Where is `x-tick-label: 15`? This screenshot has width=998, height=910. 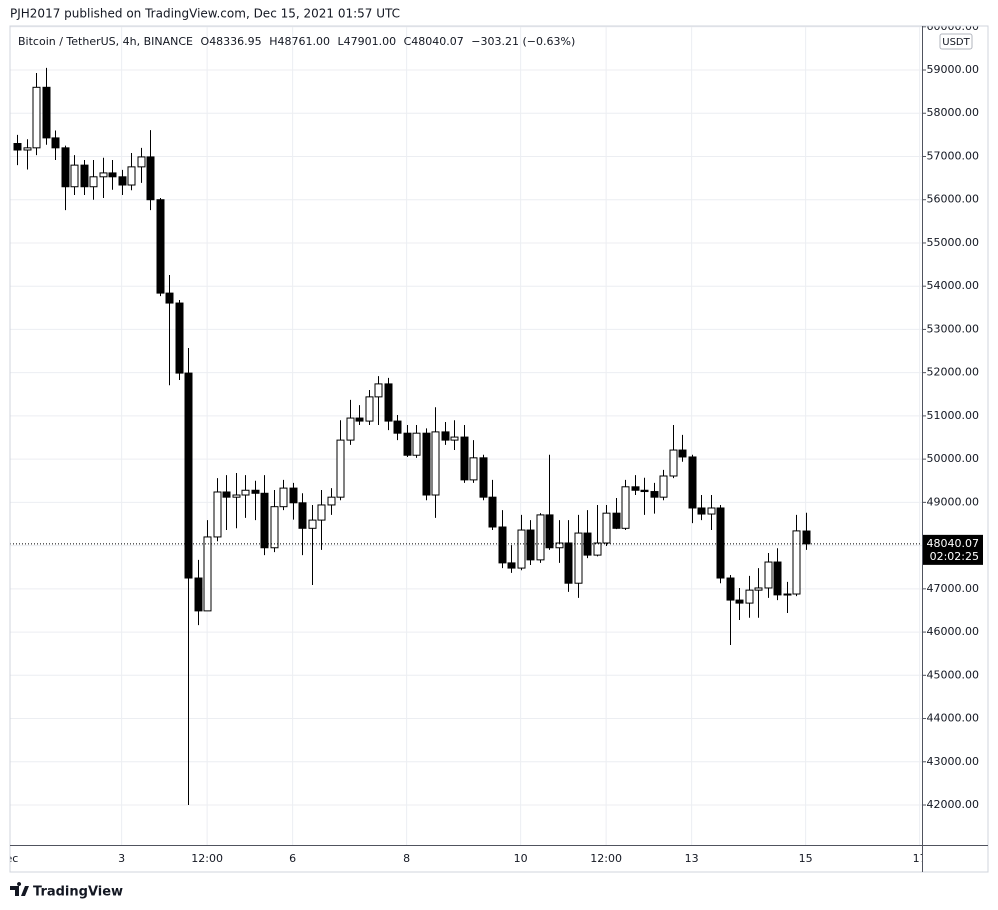
x-tick-label: 15 is located at coordinates (806, 858).